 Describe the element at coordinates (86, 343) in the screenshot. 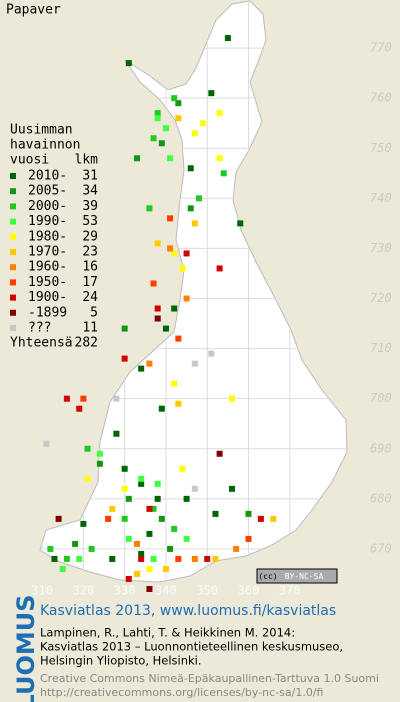

I see `legend-total: 282` at that location.